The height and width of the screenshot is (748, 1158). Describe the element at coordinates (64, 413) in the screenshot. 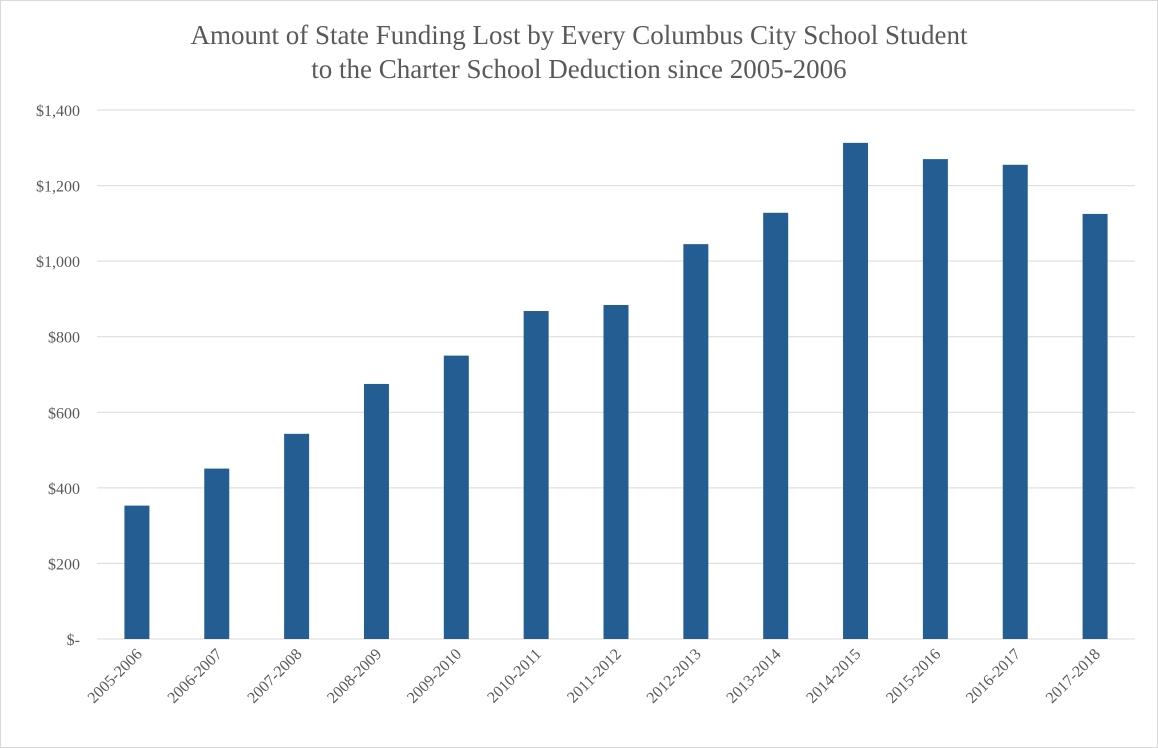

I see `y-tick-label: $600` at that location.